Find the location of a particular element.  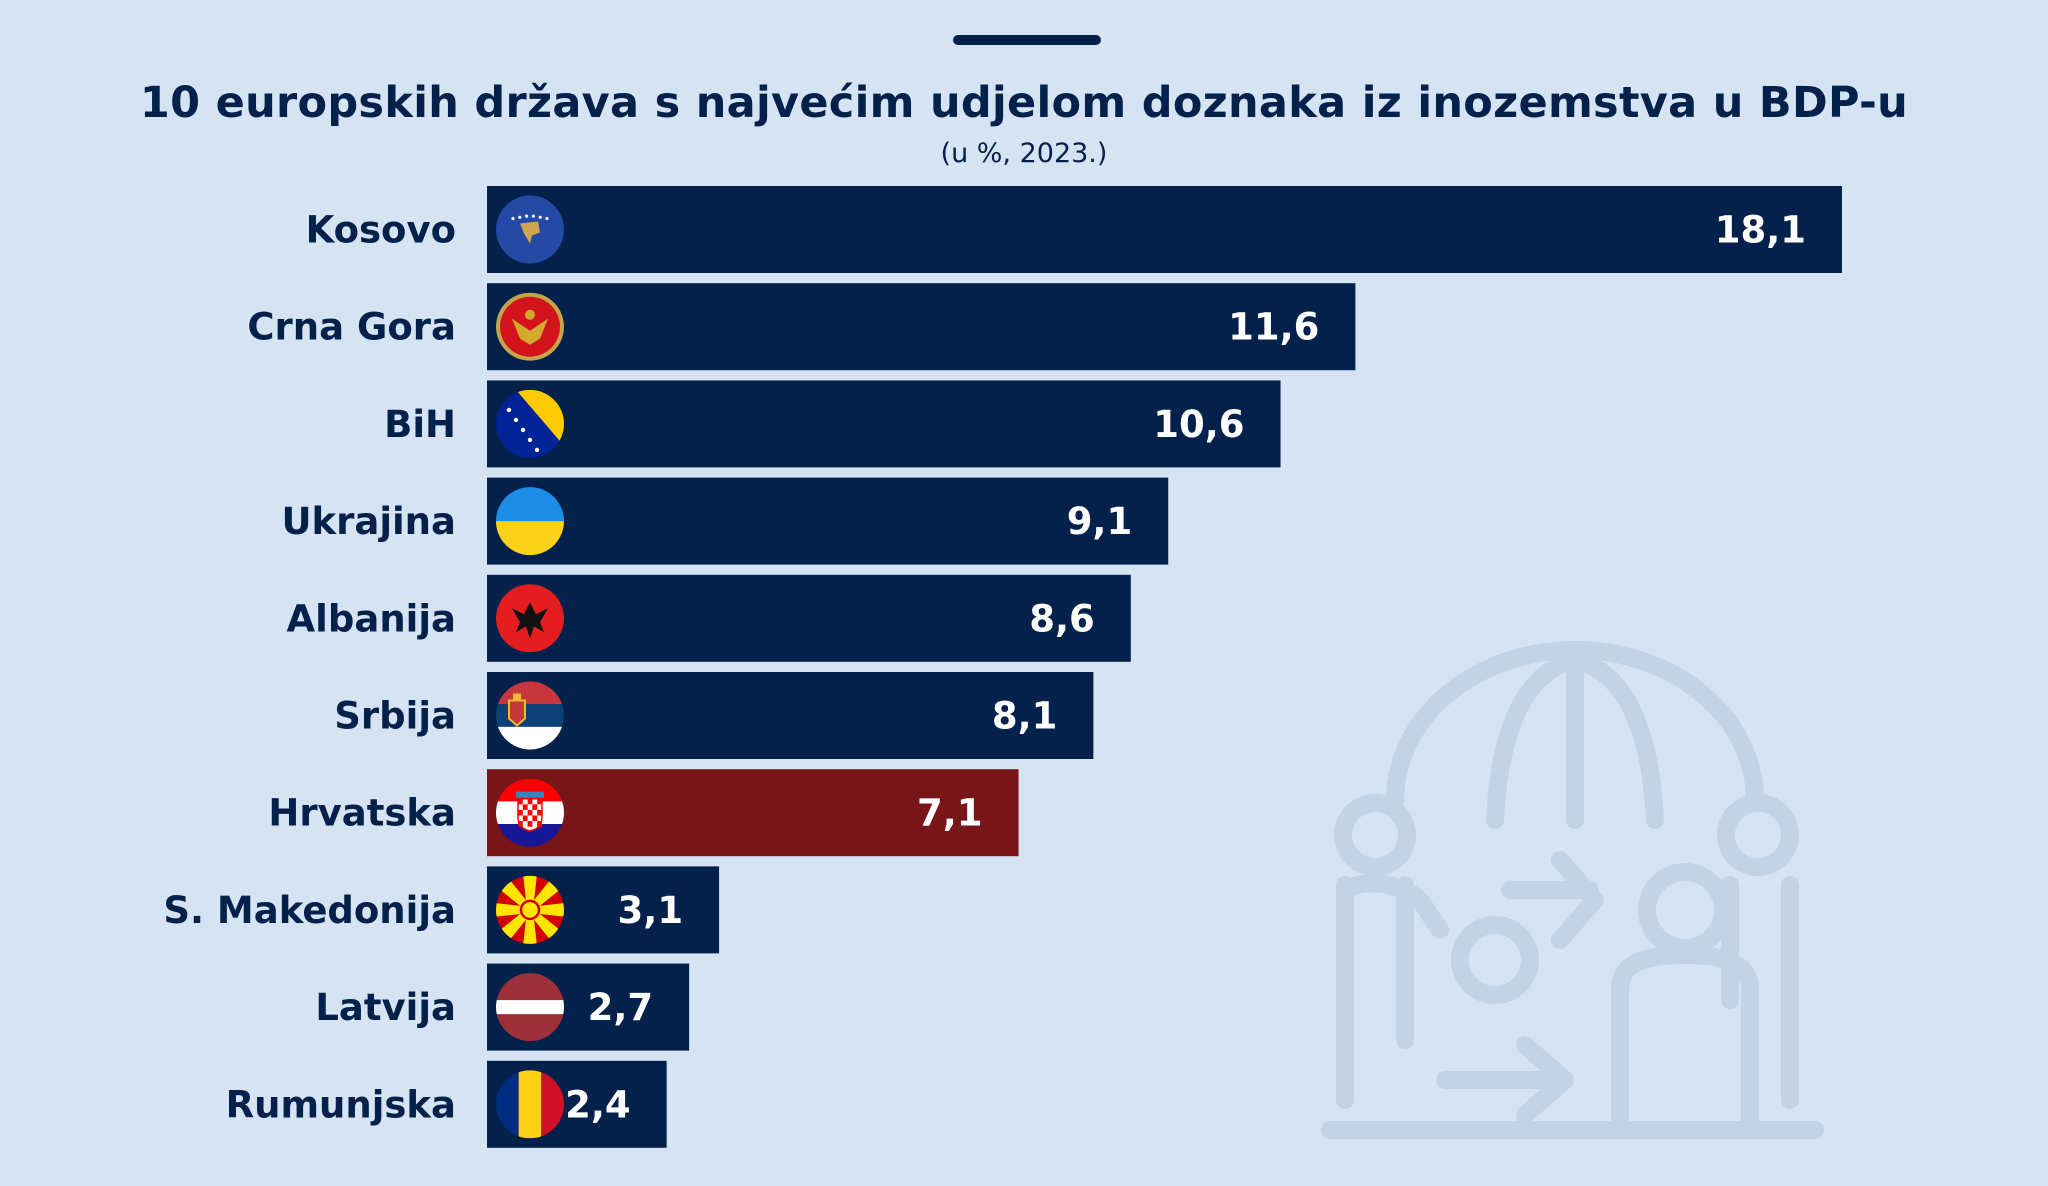

kosovo-flag-icon is located at coordinates (530, 229).